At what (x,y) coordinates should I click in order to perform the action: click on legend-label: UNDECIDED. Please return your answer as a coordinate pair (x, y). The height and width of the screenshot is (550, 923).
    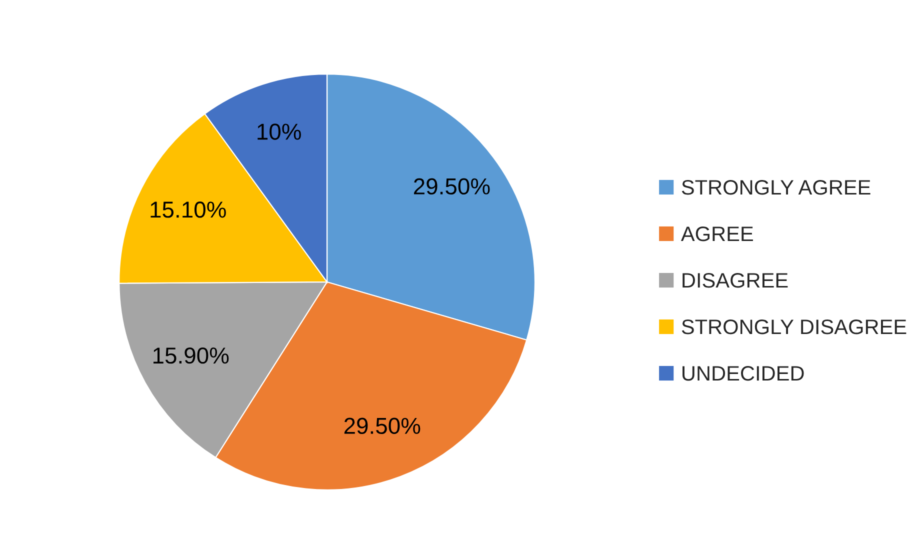
    Looking at the image, I should click on (743, 373).